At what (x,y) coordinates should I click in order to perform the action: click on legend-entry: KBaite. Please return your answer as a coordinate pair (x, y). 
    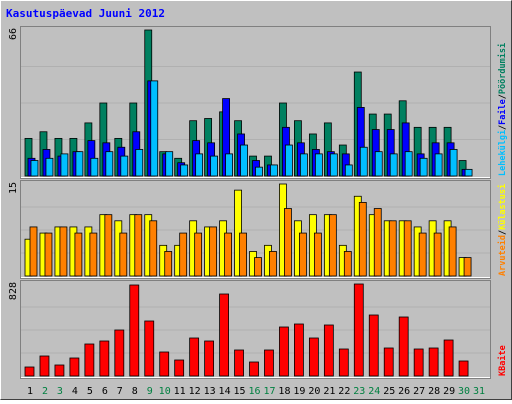
    Looking at the image, I should click on (502, 360).